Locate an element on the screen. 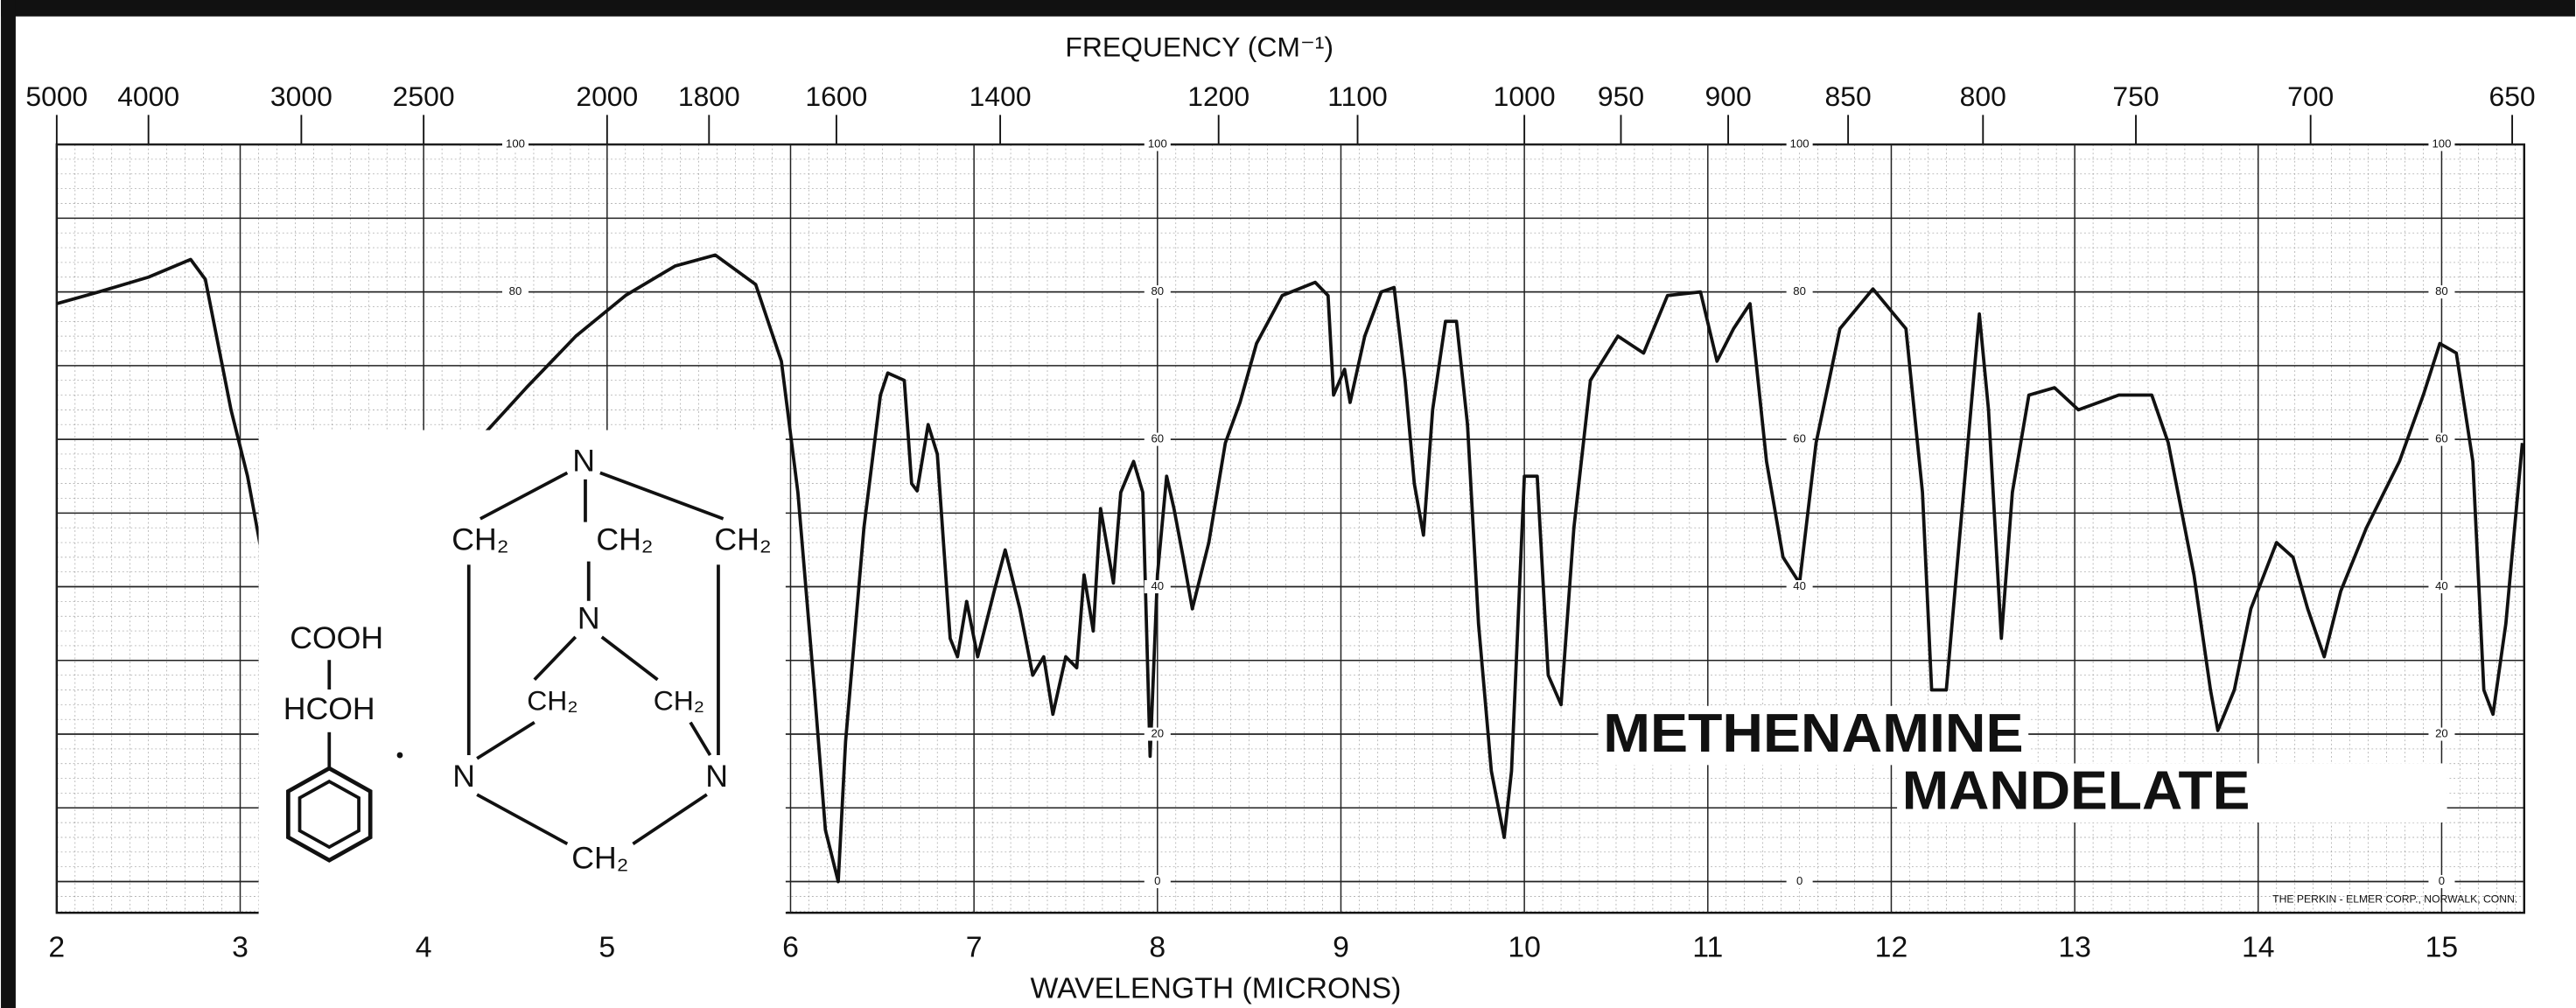 This screenshot has height=1008, width=2576. bonds is located at coordinates (595, 658).